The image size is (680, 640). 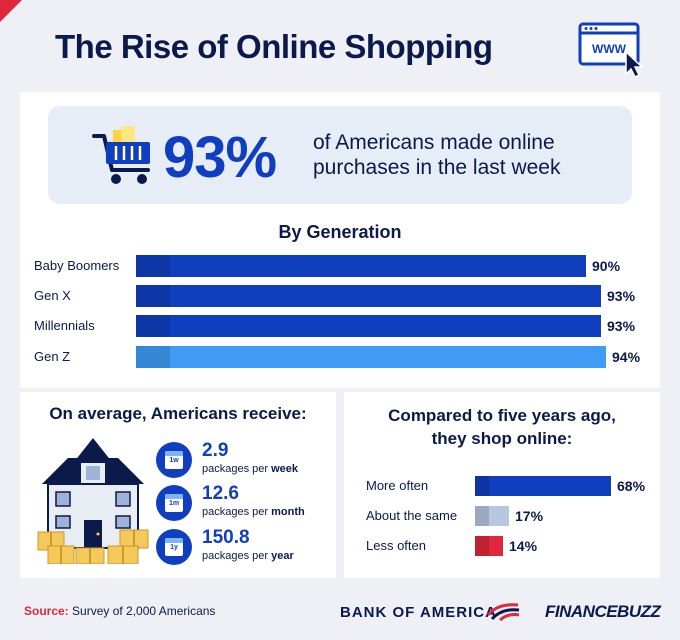 I want to click on generation-label: Baby Boomers, so click(x=77, y=265).